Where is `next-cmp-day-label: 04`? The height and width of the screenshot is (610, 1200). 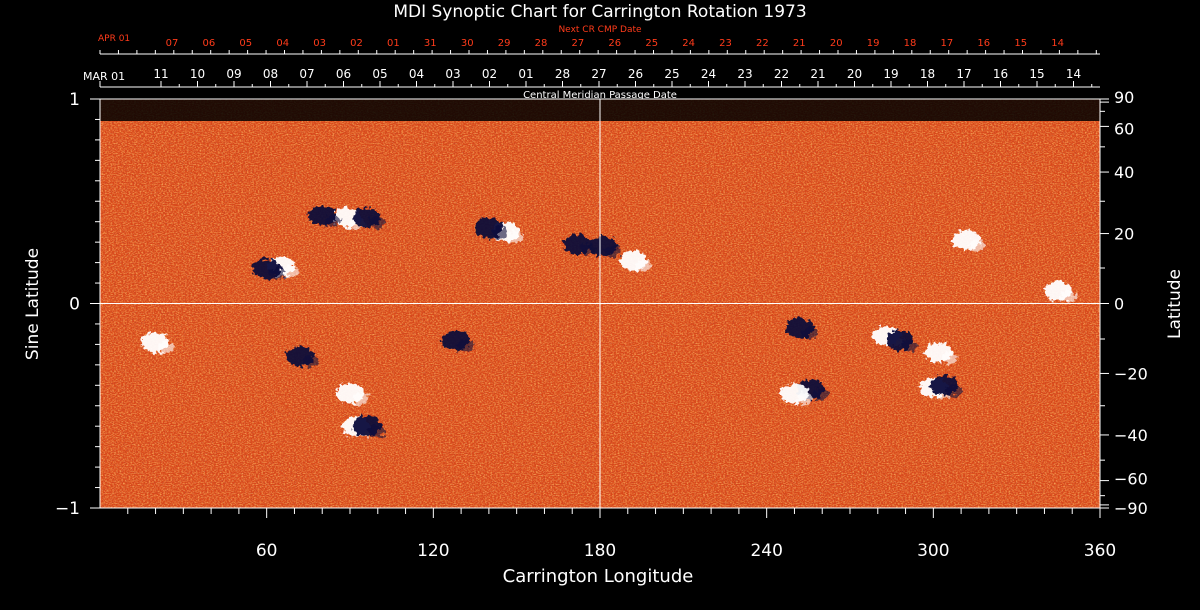
next-cmp-day-label: 04 is located at coordinates (282, 43).